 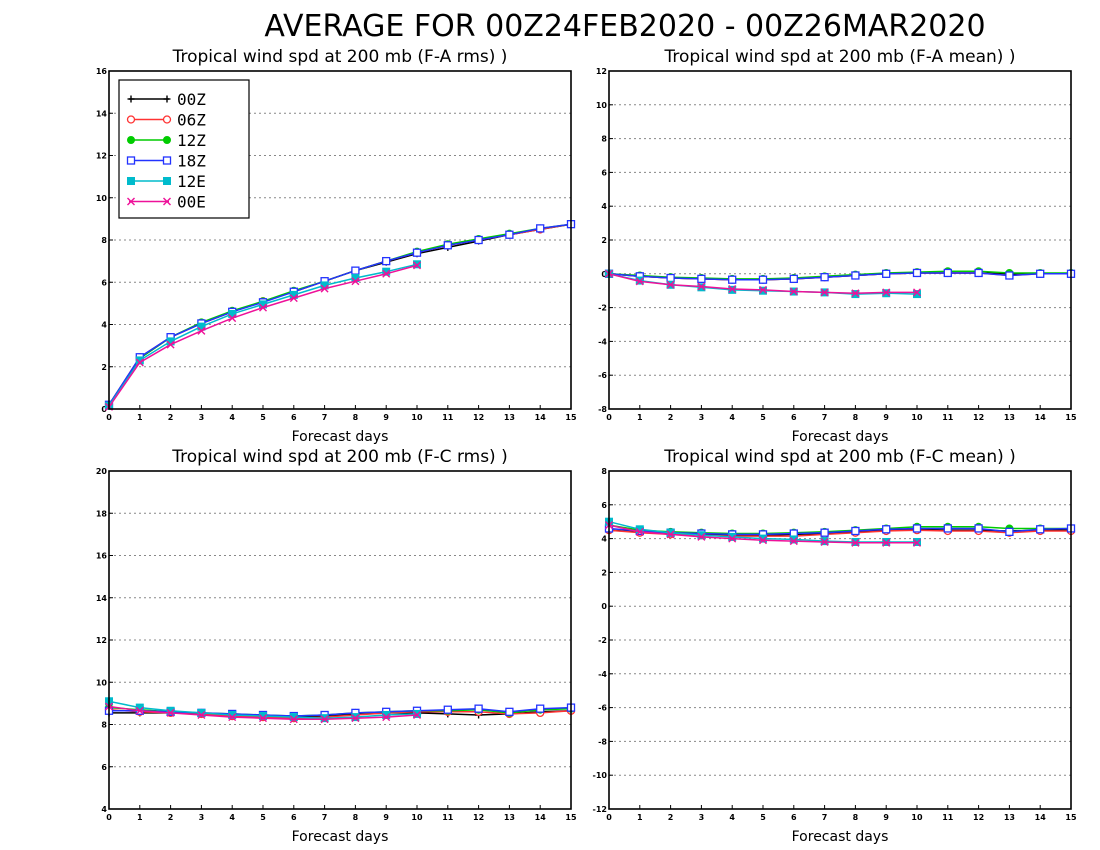 I want to click on y-tick-label: 8, so click(x=604, y=139).